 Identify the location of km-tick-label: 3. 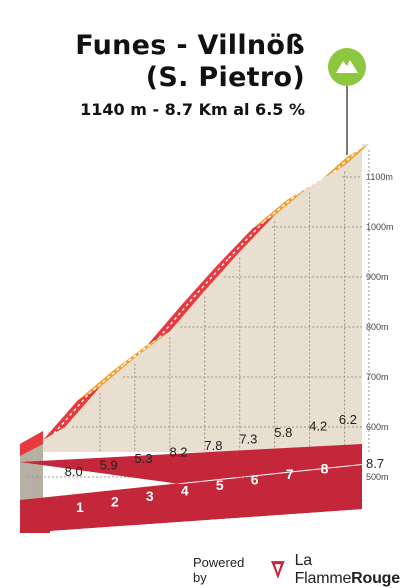
(150, 496).